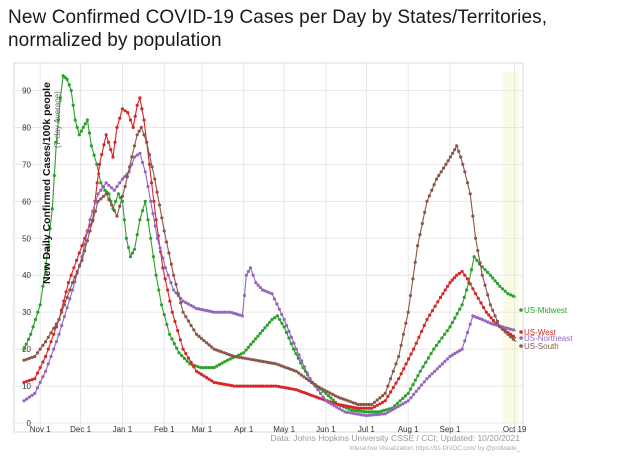 This screenshot has width=640, height=457. I want to click on y-tick-label: 70, so click(26, 164).